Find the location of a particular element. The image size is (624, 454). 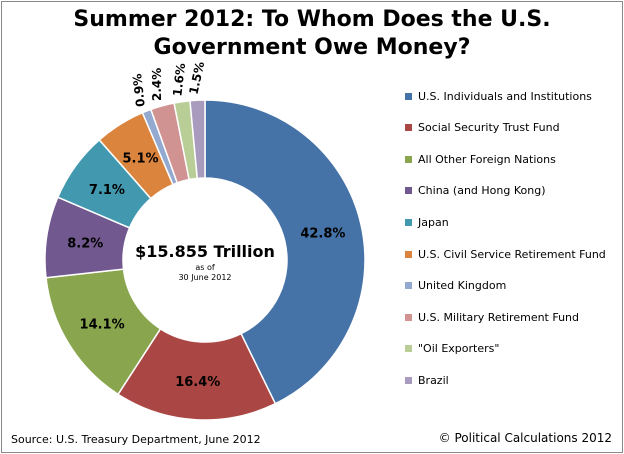

legend-item-5: U.S. Civil Service Retirement Fund is located at coordinates (505, 254).